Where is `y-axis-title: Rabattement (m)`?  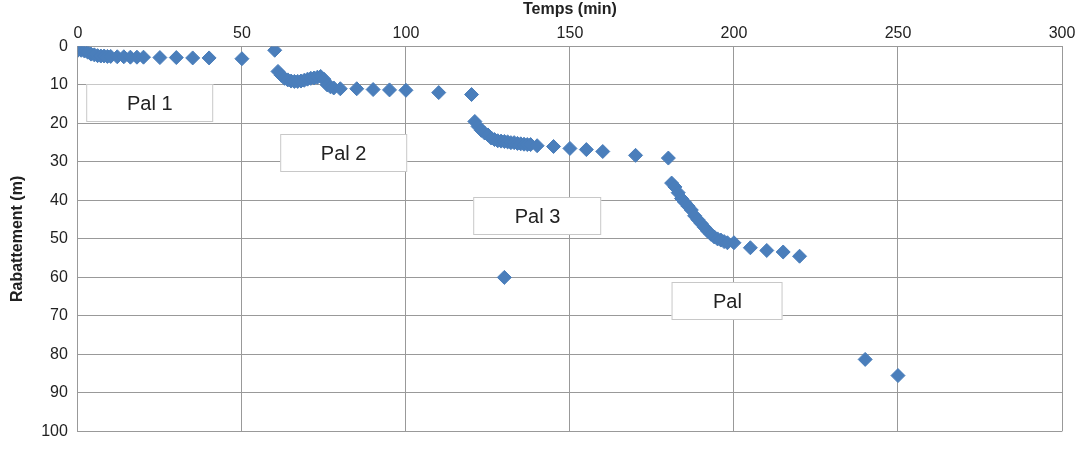
y-axis-title: Rabattement (m) is located at coordinates (17, 239).